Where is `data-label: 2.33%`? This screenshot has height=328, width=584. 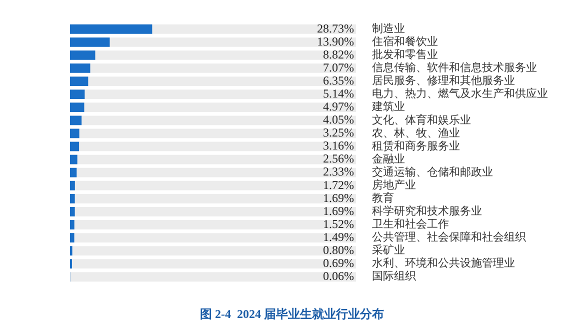 data-label: 2.33% is located at coordinates (338, 171).